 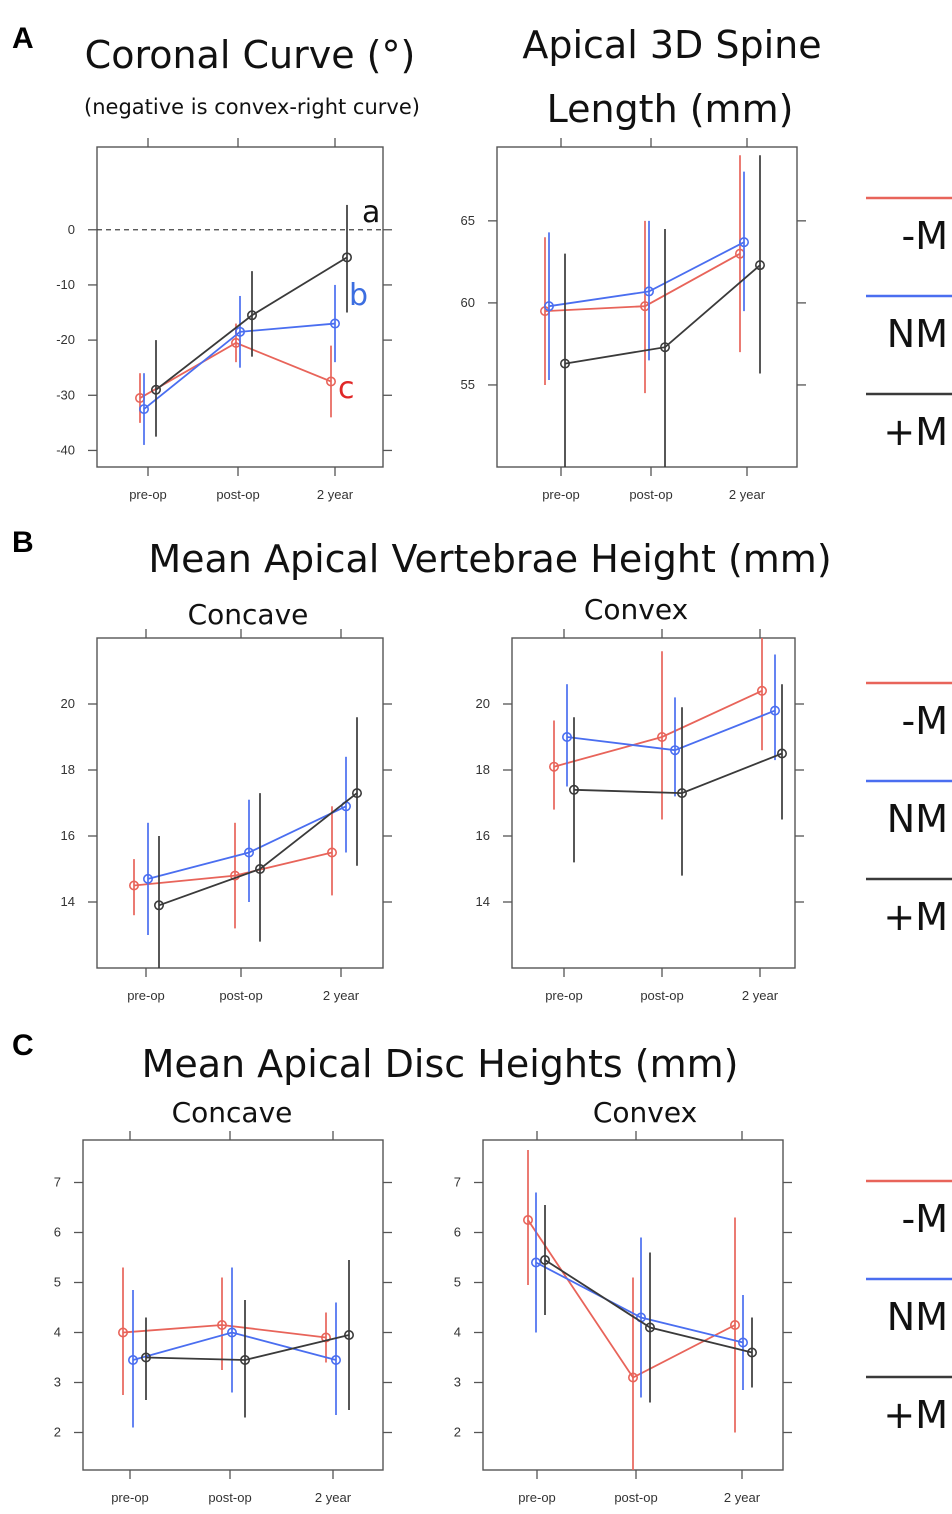 What do you see at coordinates (333, 1497) in the screenshot?
I see `x-tick-label: 2 year` at bounding box center [333, 1497].